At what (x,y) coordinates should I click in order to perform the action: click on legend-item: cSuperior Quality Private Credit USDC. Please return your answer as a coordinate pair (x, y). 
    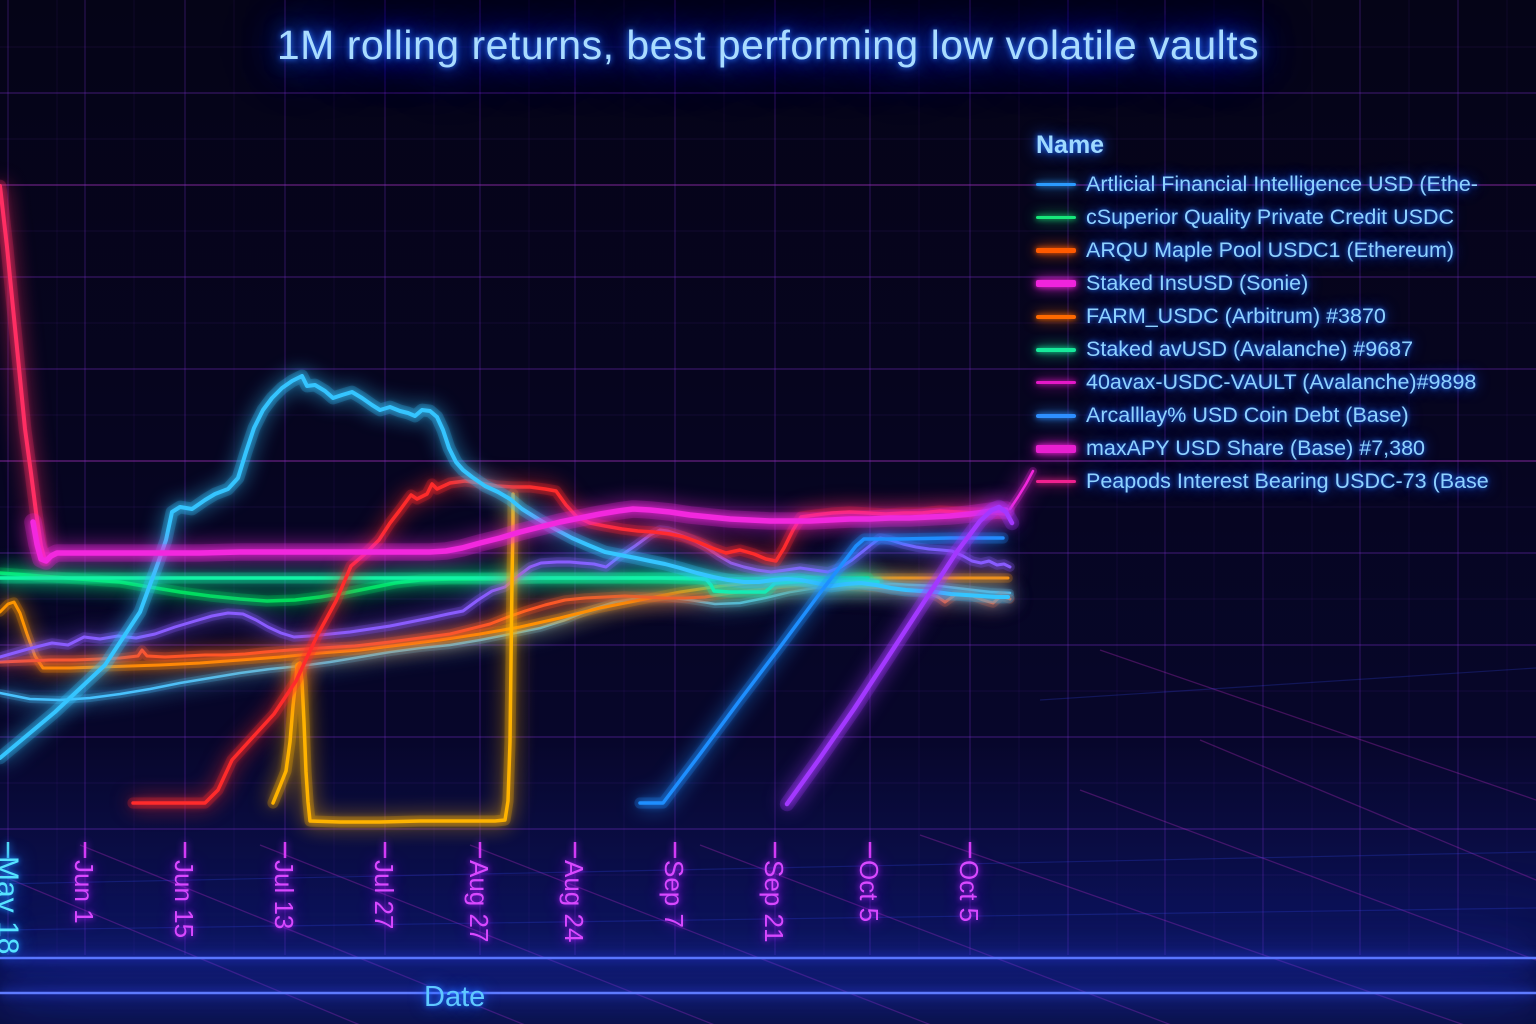
    Looking at the image, I should click on (1262, 217).